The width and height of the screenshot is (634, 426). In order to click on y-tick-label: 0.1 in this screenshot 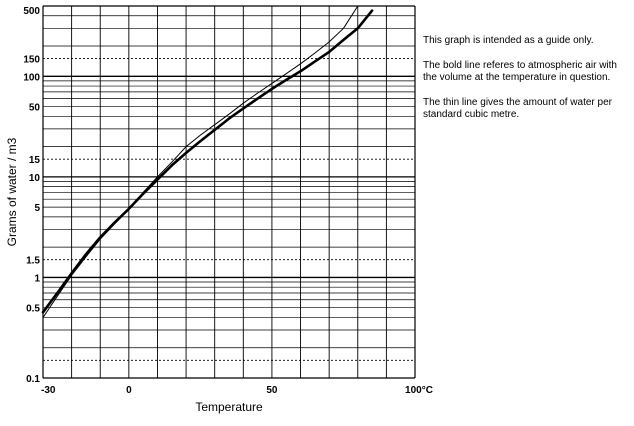, I will do `click(33, 379)`.